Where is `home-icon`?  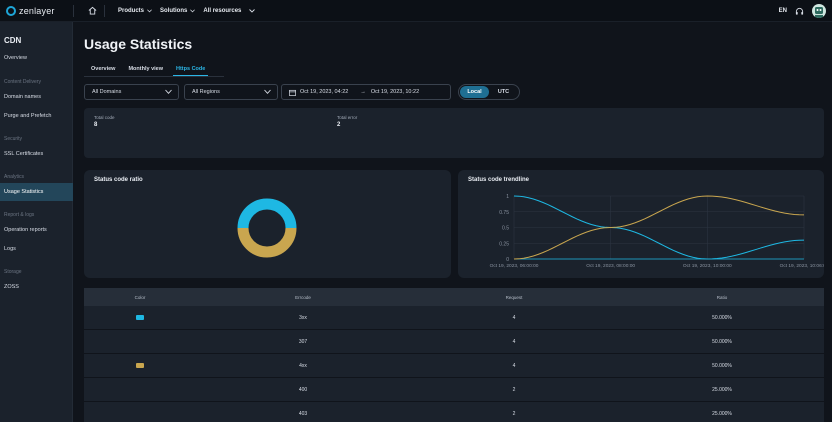
home-icon is located at coordinates (92, 11).